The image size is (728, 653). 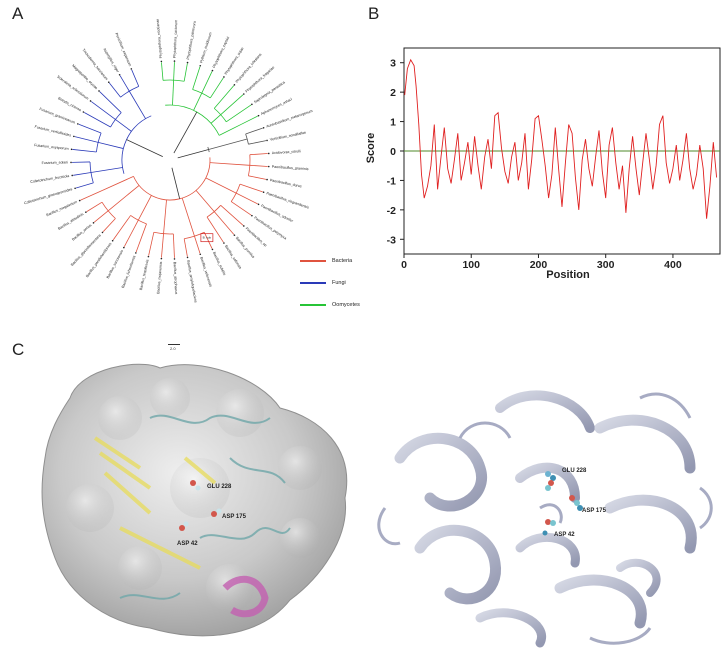 I want to click on tree-leaf-label: Aureobasidium_melanogenum, so click(x=289, y=119).